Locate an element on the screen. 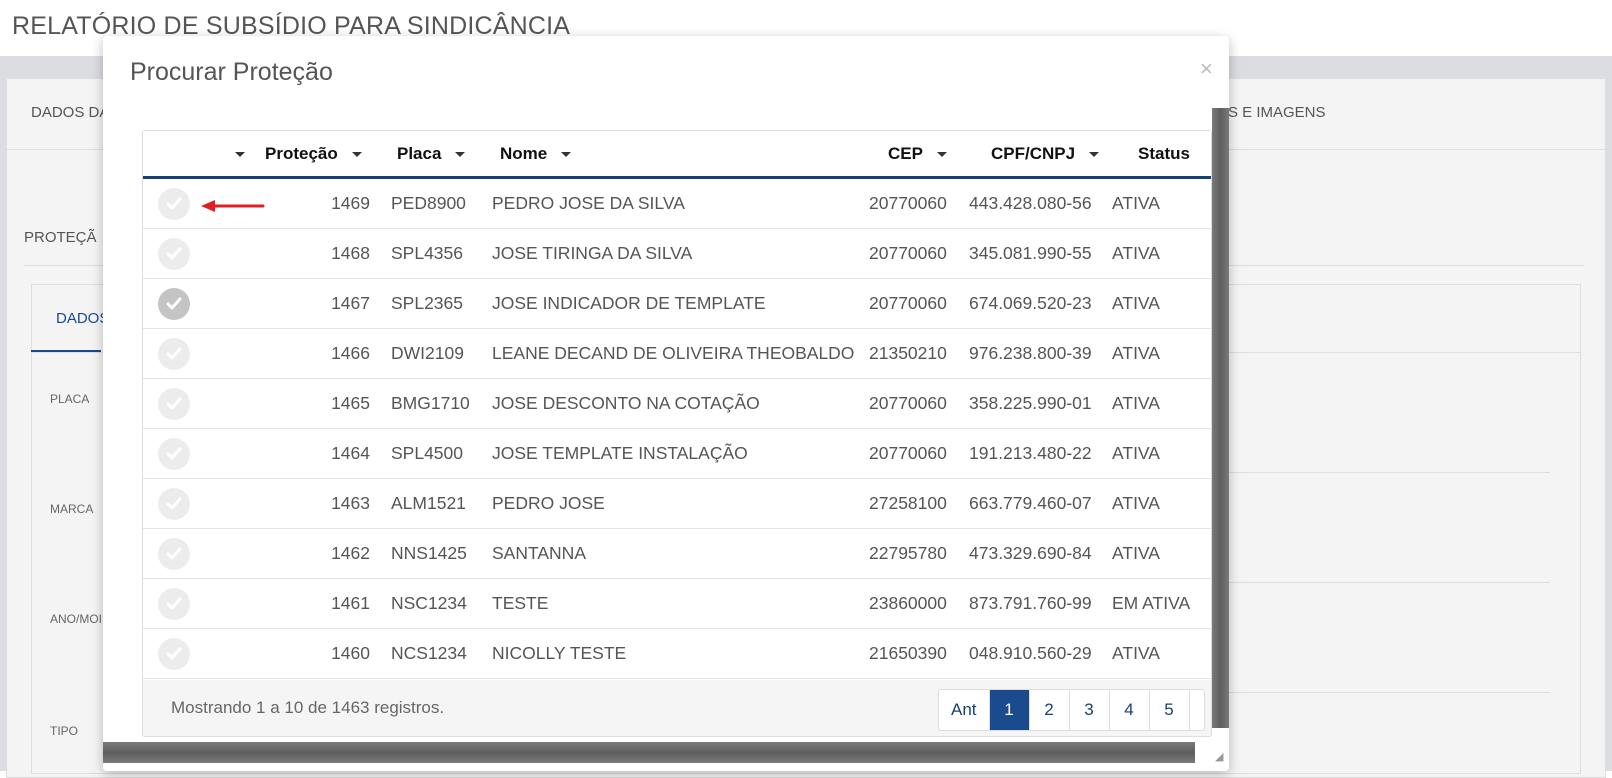 This screenshot has width=1612, height=778. cell-nome: JOSE TIRINGA DA SILVA is located at coordinates (592, 253).